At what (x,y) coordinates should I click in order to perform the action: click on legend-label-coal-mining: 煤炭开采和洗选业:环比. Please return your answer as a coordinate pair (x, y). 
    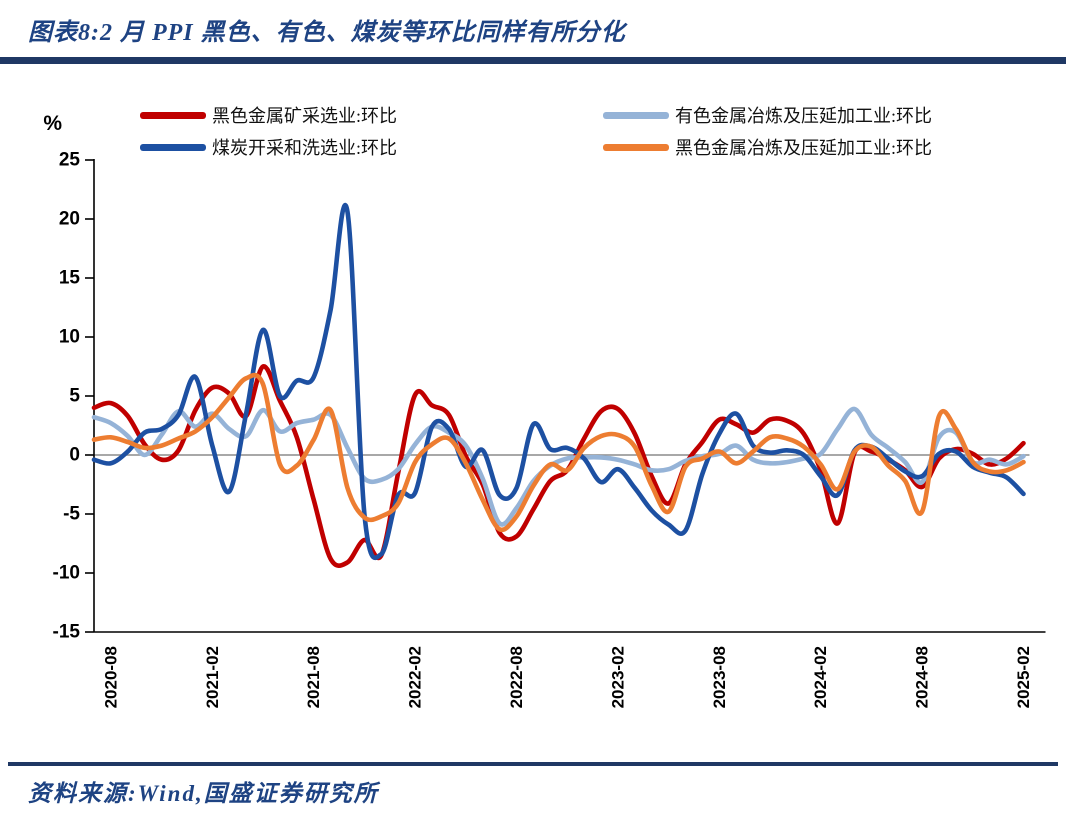
    Looking at the image, I should click on (304, 148).